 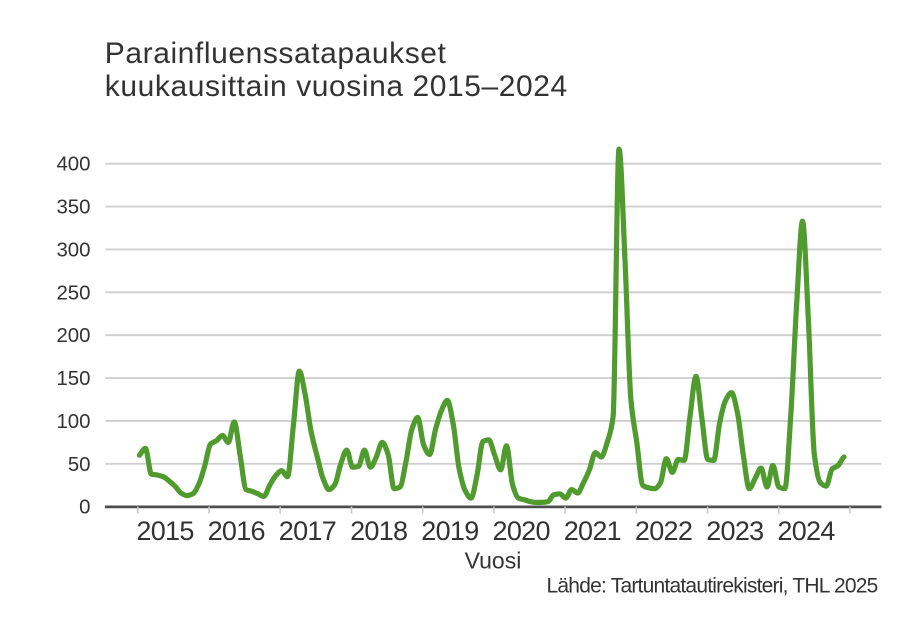 What do you see at coordinates (806, 531) in the screenshot?
I see `svg-text: 2024` at bounding box center [806, 531].